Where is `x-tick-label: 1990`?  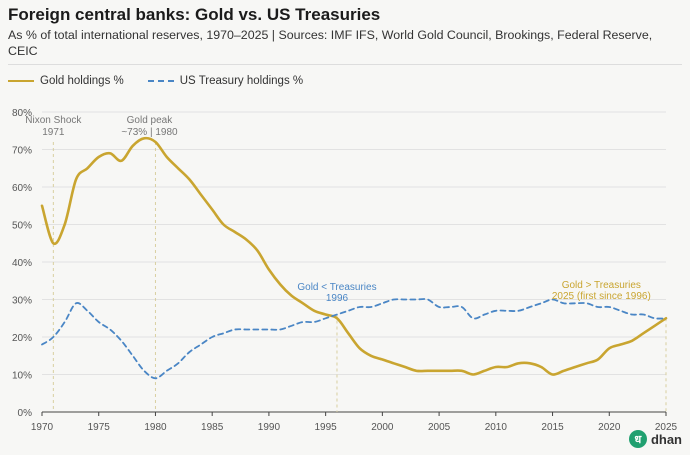 x-tick-label: 1990 is located at coordinates (269, 427).